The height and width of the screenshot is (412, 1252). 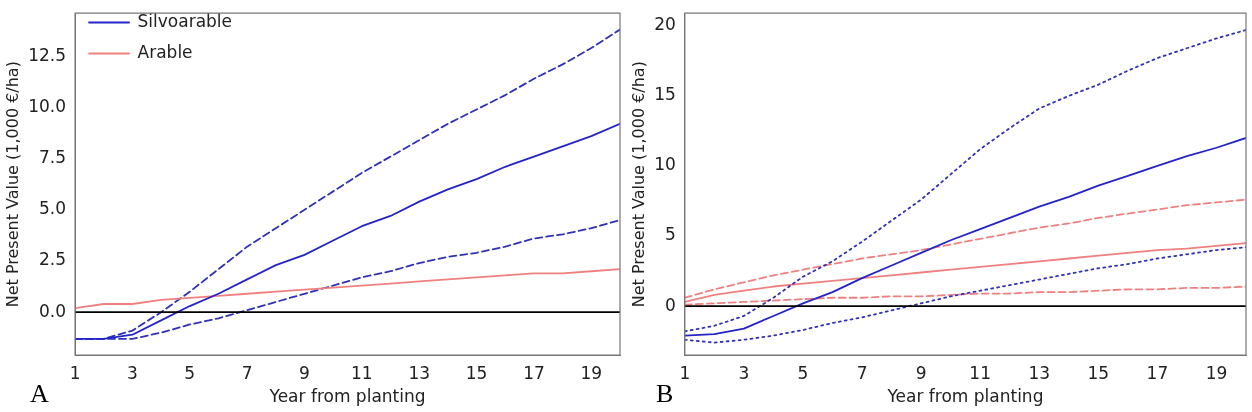 I want to click on y-tick-label: 0.0, so click(x=53, y=310).